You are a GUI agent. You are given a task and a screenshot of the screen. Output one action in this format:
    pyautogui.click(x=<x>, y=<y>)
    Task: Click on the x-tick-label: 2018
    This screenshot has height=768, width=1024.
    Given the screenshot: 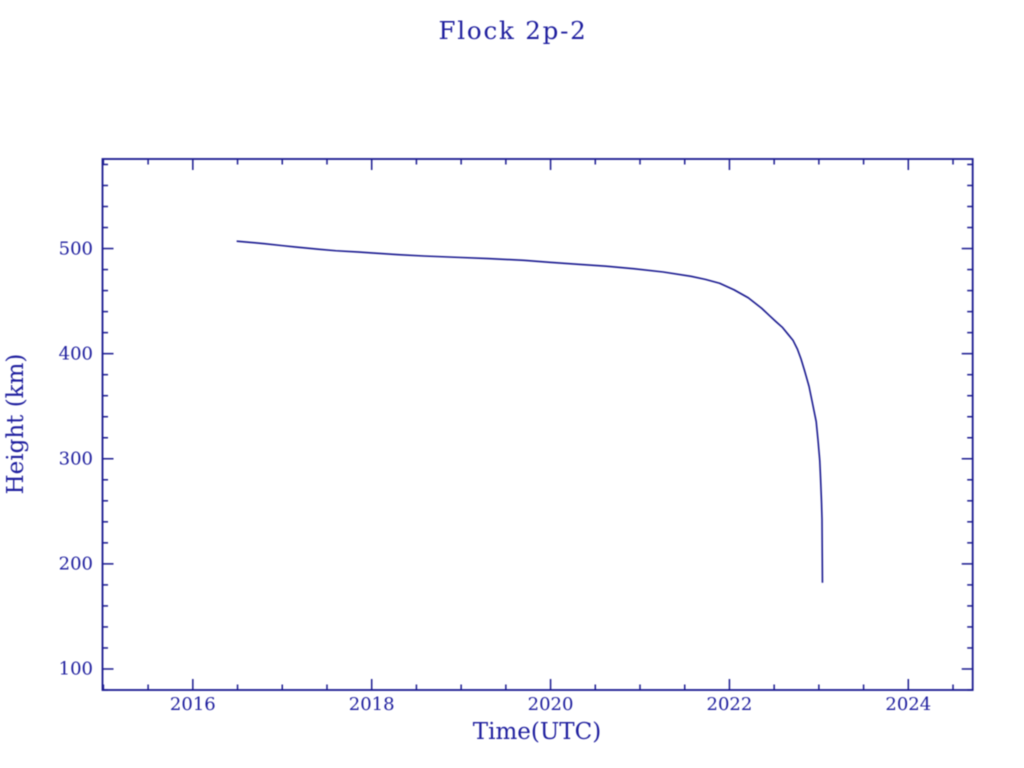 What is the action you would take?
    pyautogui.click(x=371, y=704)
    